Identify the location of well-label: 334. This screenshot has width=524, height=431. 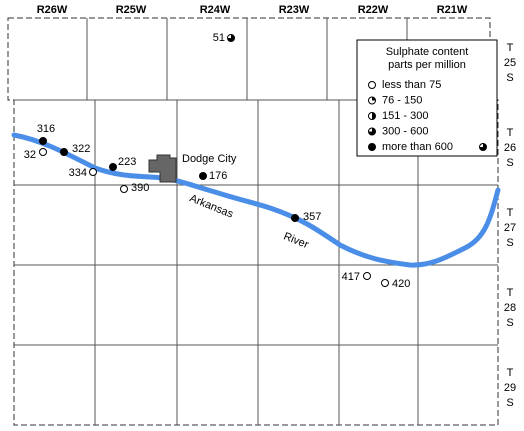
(78, 173).